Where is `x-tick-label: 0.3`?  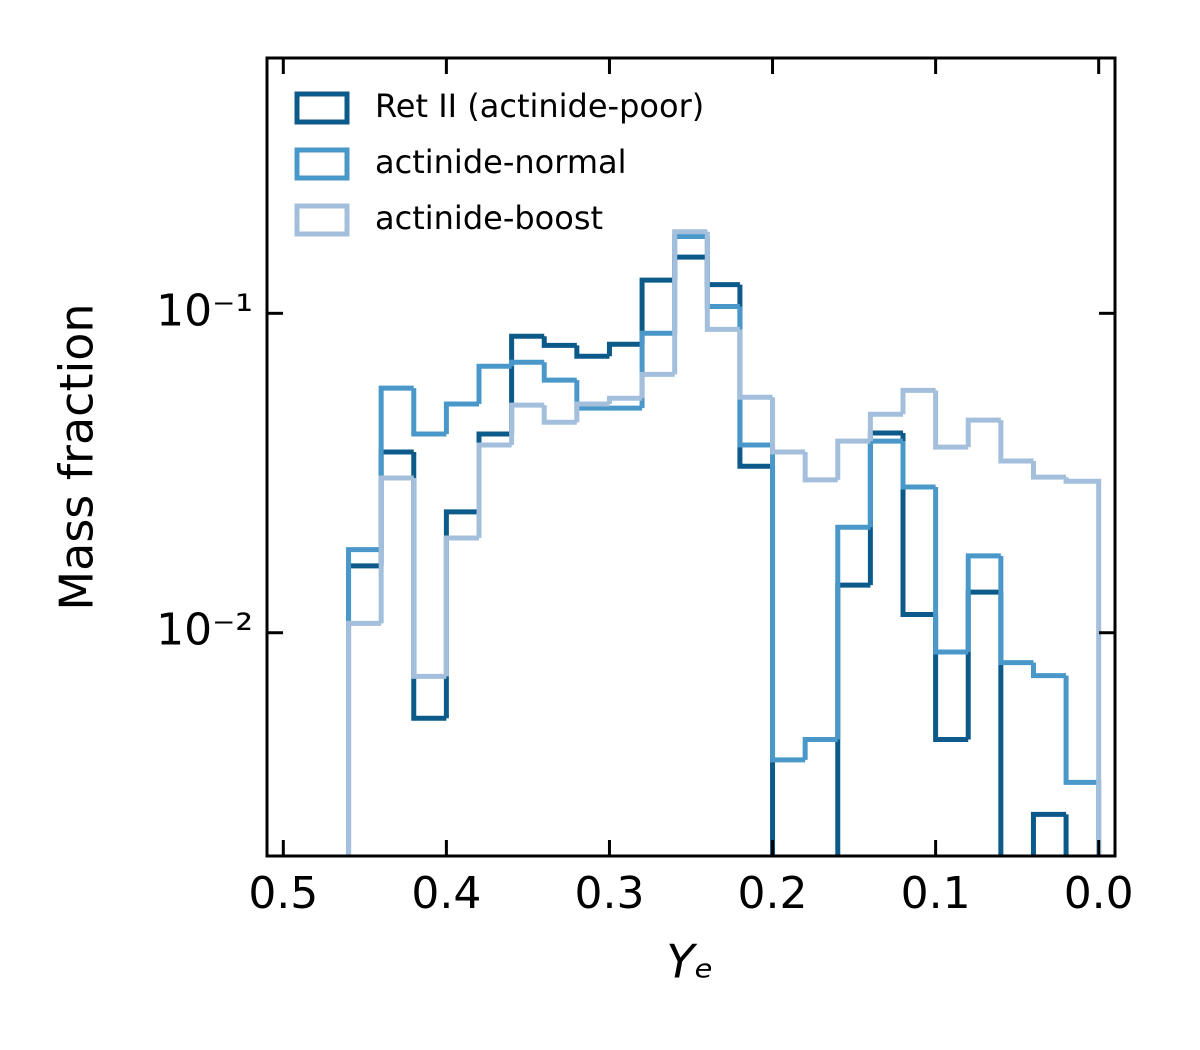 x-tick-label: 0.3 is located at coordinates (609, 893).